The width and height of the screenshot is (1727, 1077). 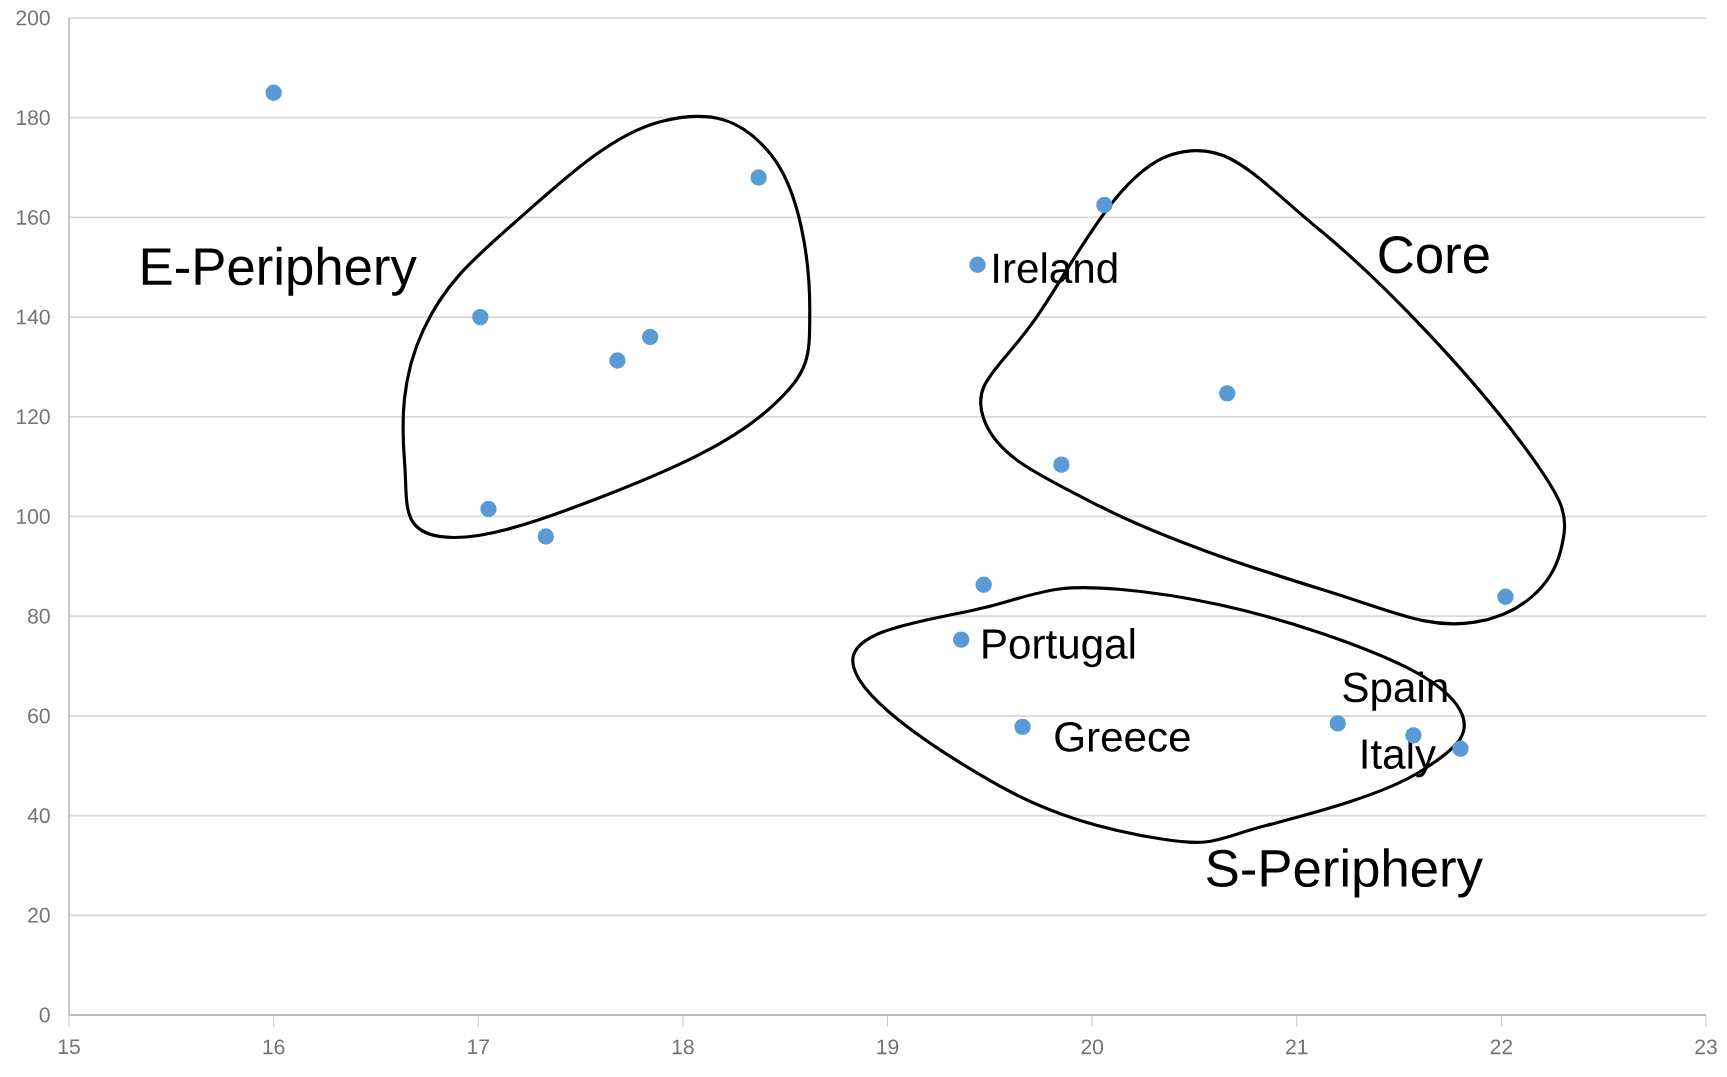 What do you see at coordinates (1297, 1047) in the screenshot?
I see `x-tick-label: 21` at bounding box center [1297, 1047].